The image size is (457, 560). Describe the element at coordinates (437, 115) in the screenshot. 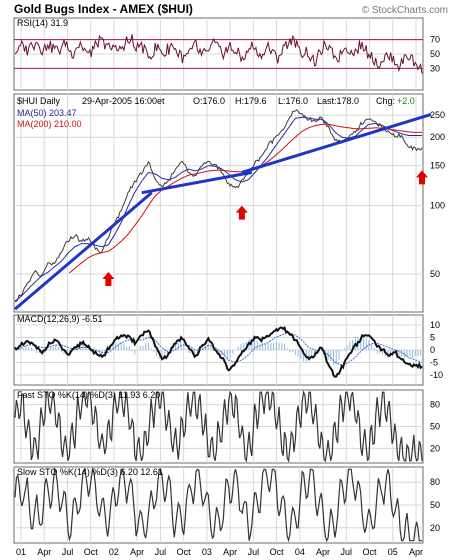

I see `price-tick-label: 250` at that location.